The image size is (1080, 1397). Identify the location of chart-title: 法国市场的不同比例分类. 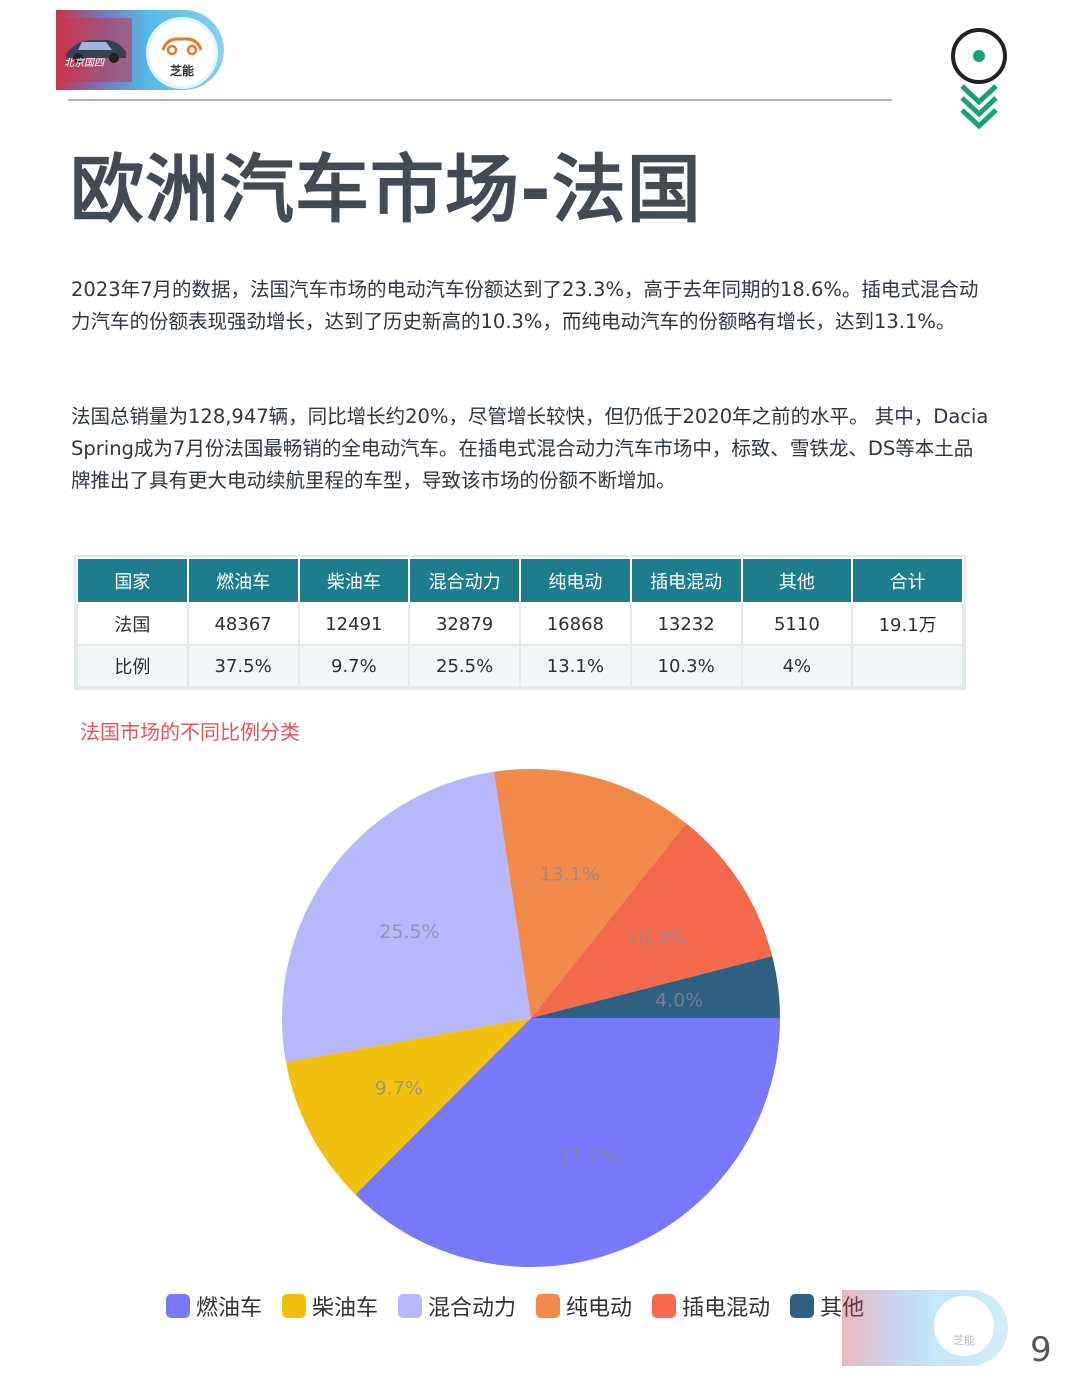
(190, 732).